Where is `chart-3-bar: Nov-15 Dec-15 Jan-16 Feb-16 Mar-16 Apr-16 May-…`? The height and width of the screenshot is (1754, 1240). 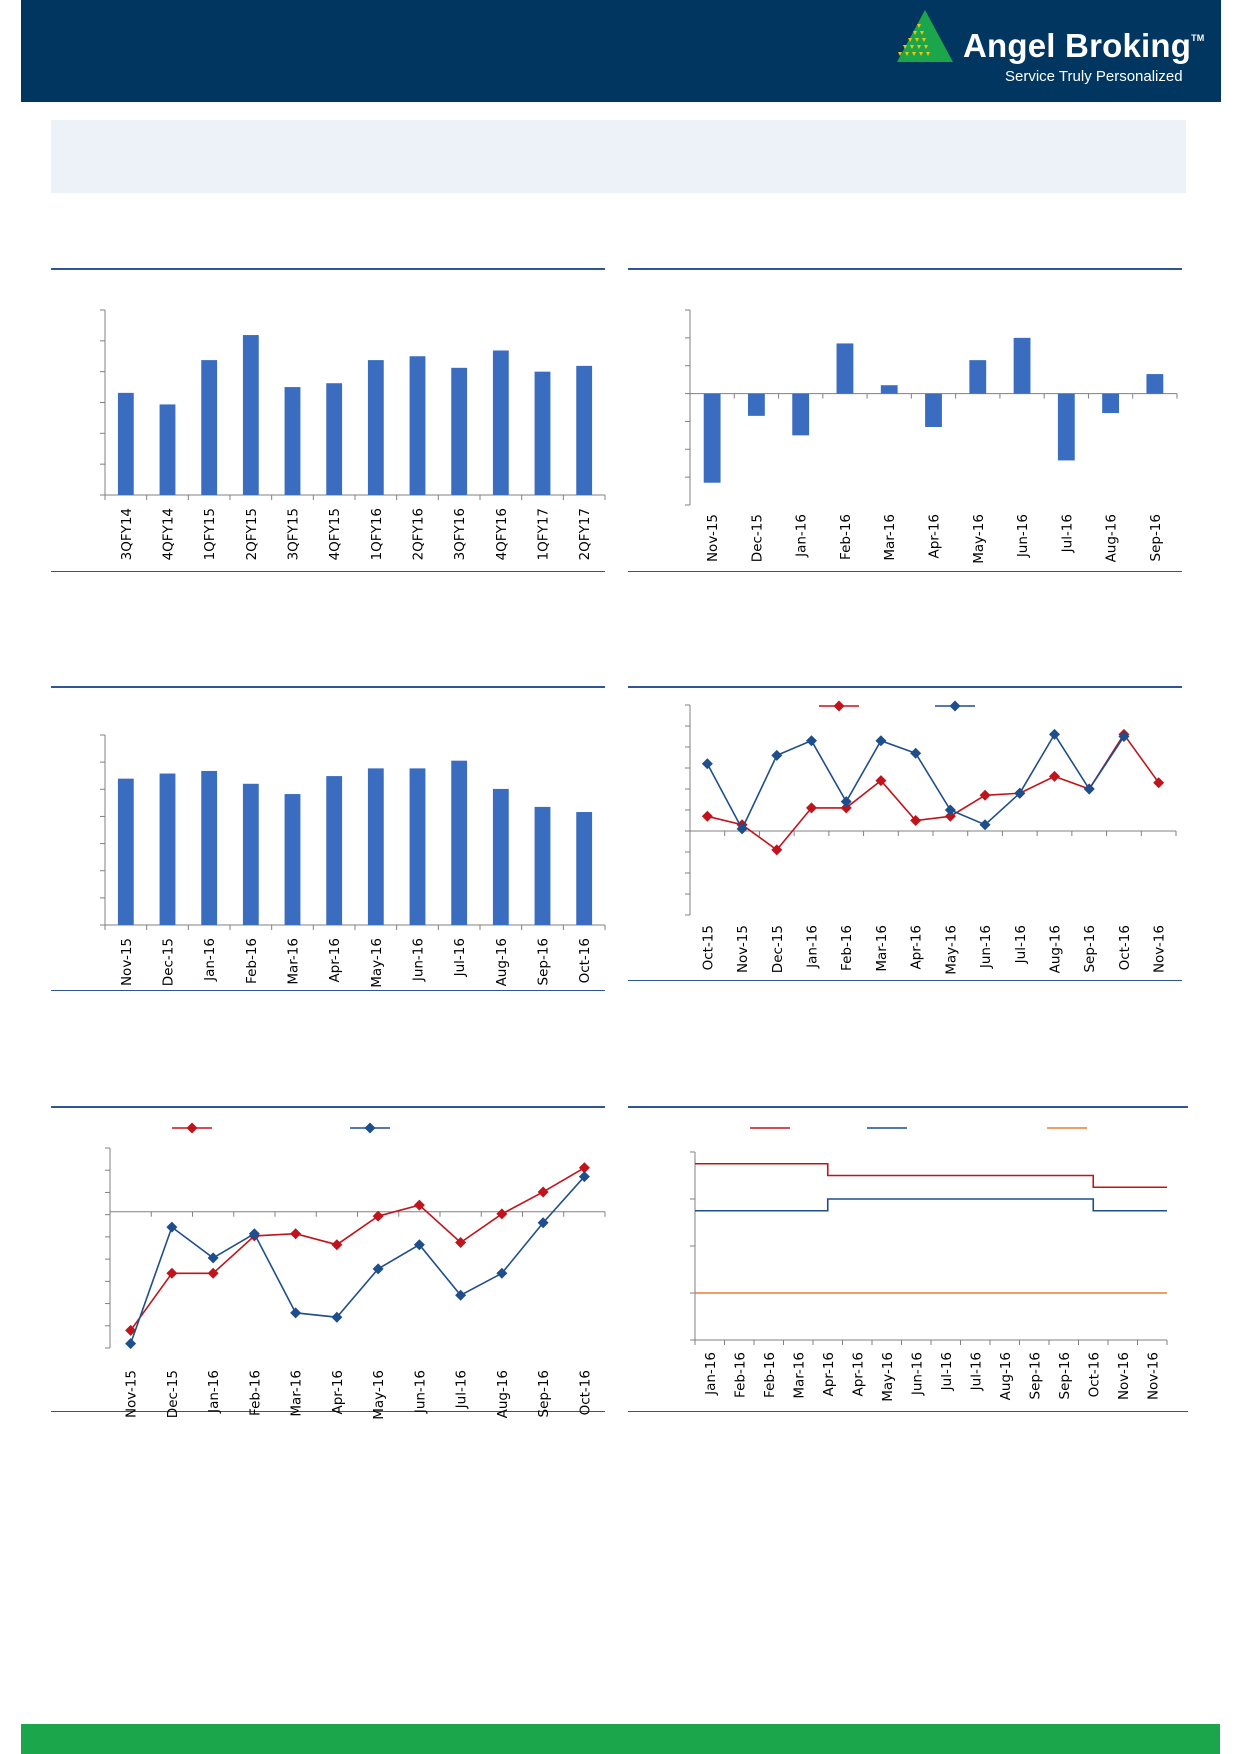
chart-3-bar: Nov-15 Dec-15 Jan-16 Feb-16 Mar-16 Apr-16 May-… is located at coordinates (353, 861).